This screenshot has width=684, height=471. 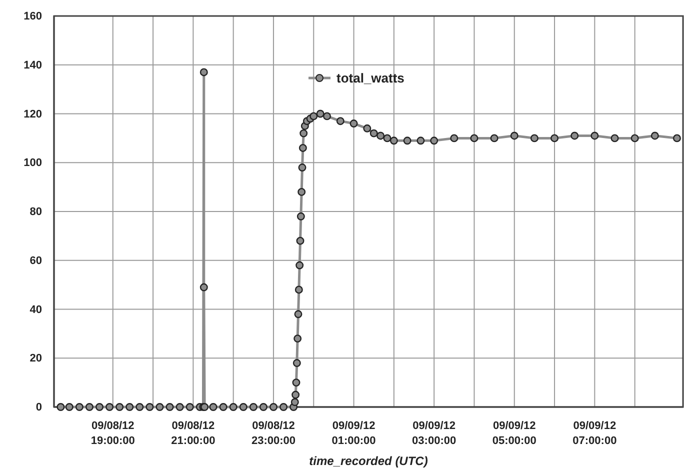 I want to click on legend-label: total_watts, so click(x=370, y=78).